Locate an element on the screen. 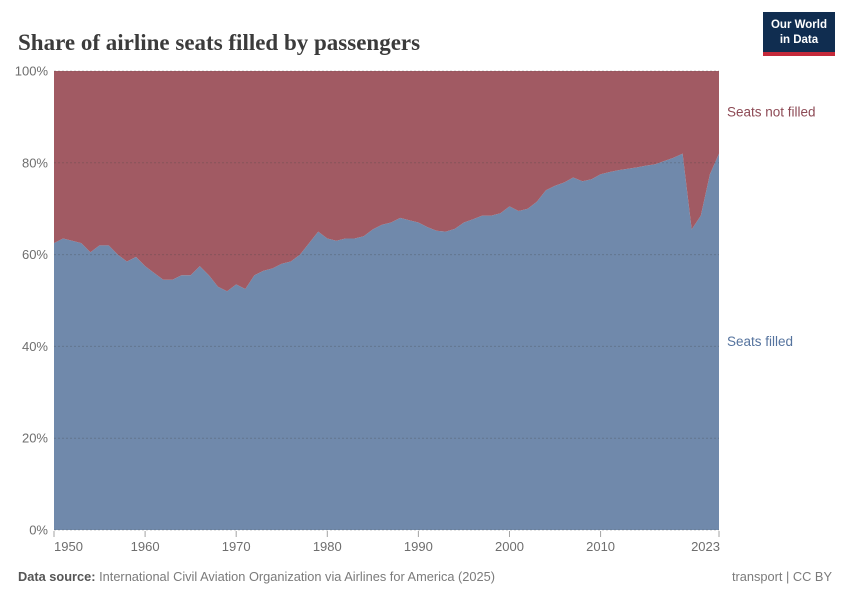 Image resolution: width=850 pixels, height=600 pixels. owid-logo-line1: Our World is located at coordinates (798, 25).